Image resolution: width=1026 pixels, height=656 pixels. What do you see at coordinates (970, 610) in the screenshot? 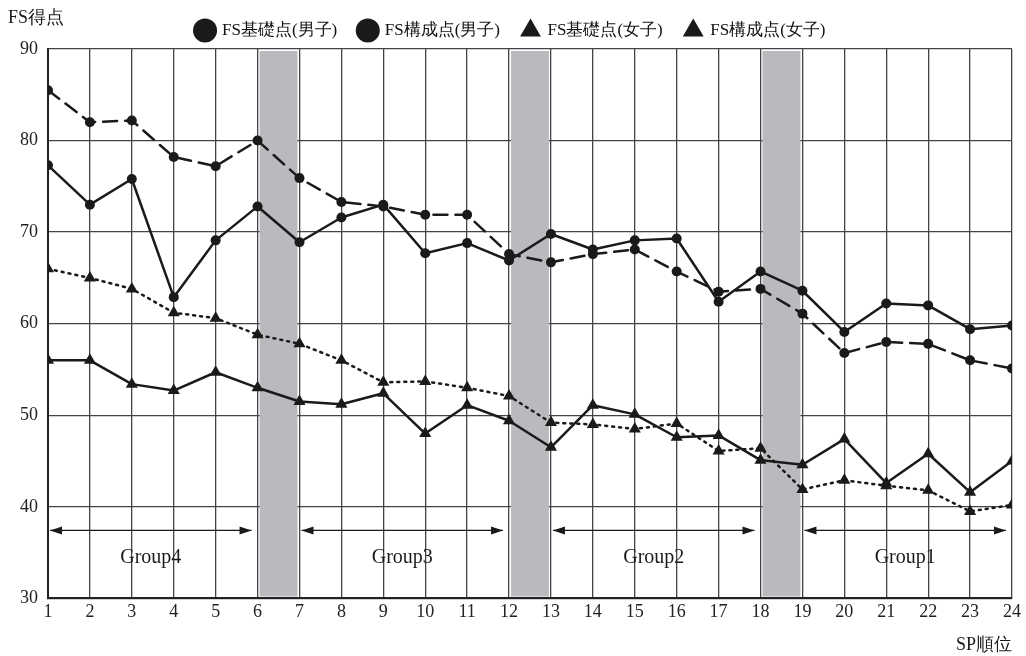
I see `x-tick-label: 23` at bounding box center [970, 610].